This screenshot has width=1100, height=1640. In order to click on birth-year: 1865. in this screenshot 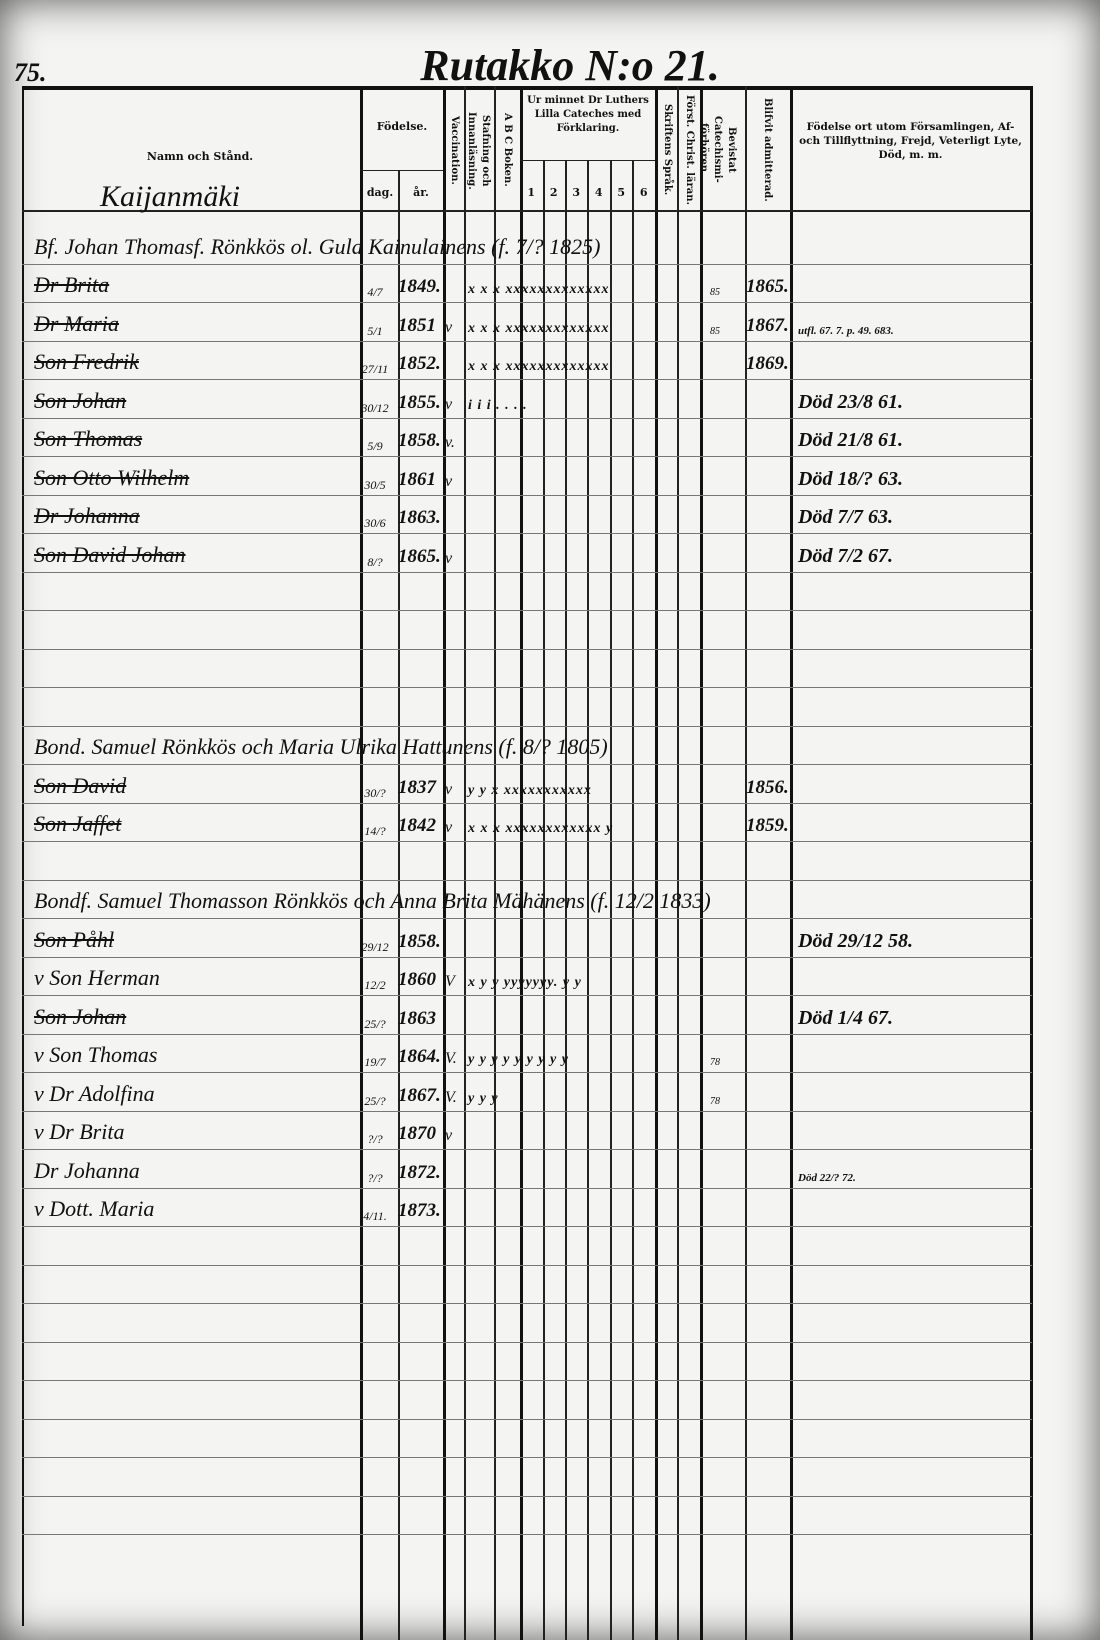, I will do `click(419, 556)`.